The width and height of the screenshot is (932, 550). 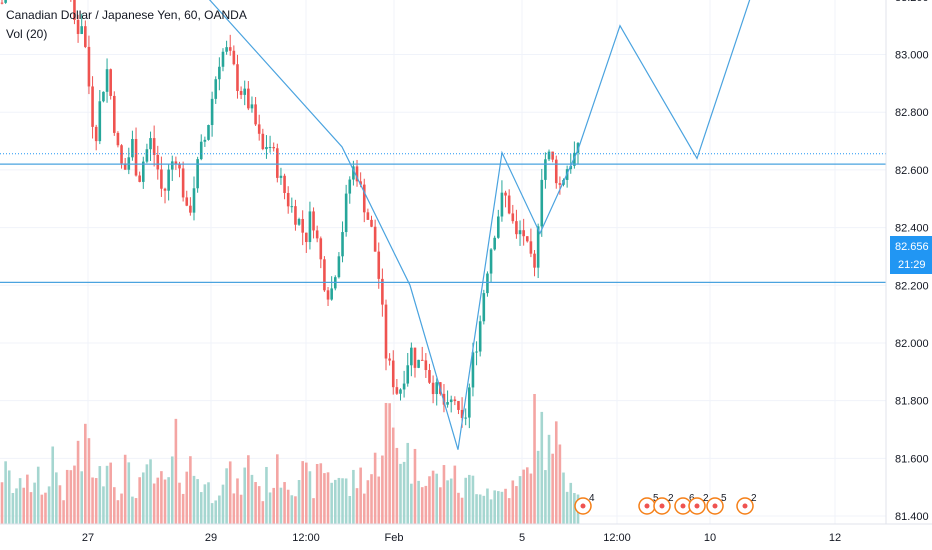 What do you see at coordinates (27, 34) in the screenshot?
I see `volume-indicator-label: Vol (20)` at bounding box center [27, 34].